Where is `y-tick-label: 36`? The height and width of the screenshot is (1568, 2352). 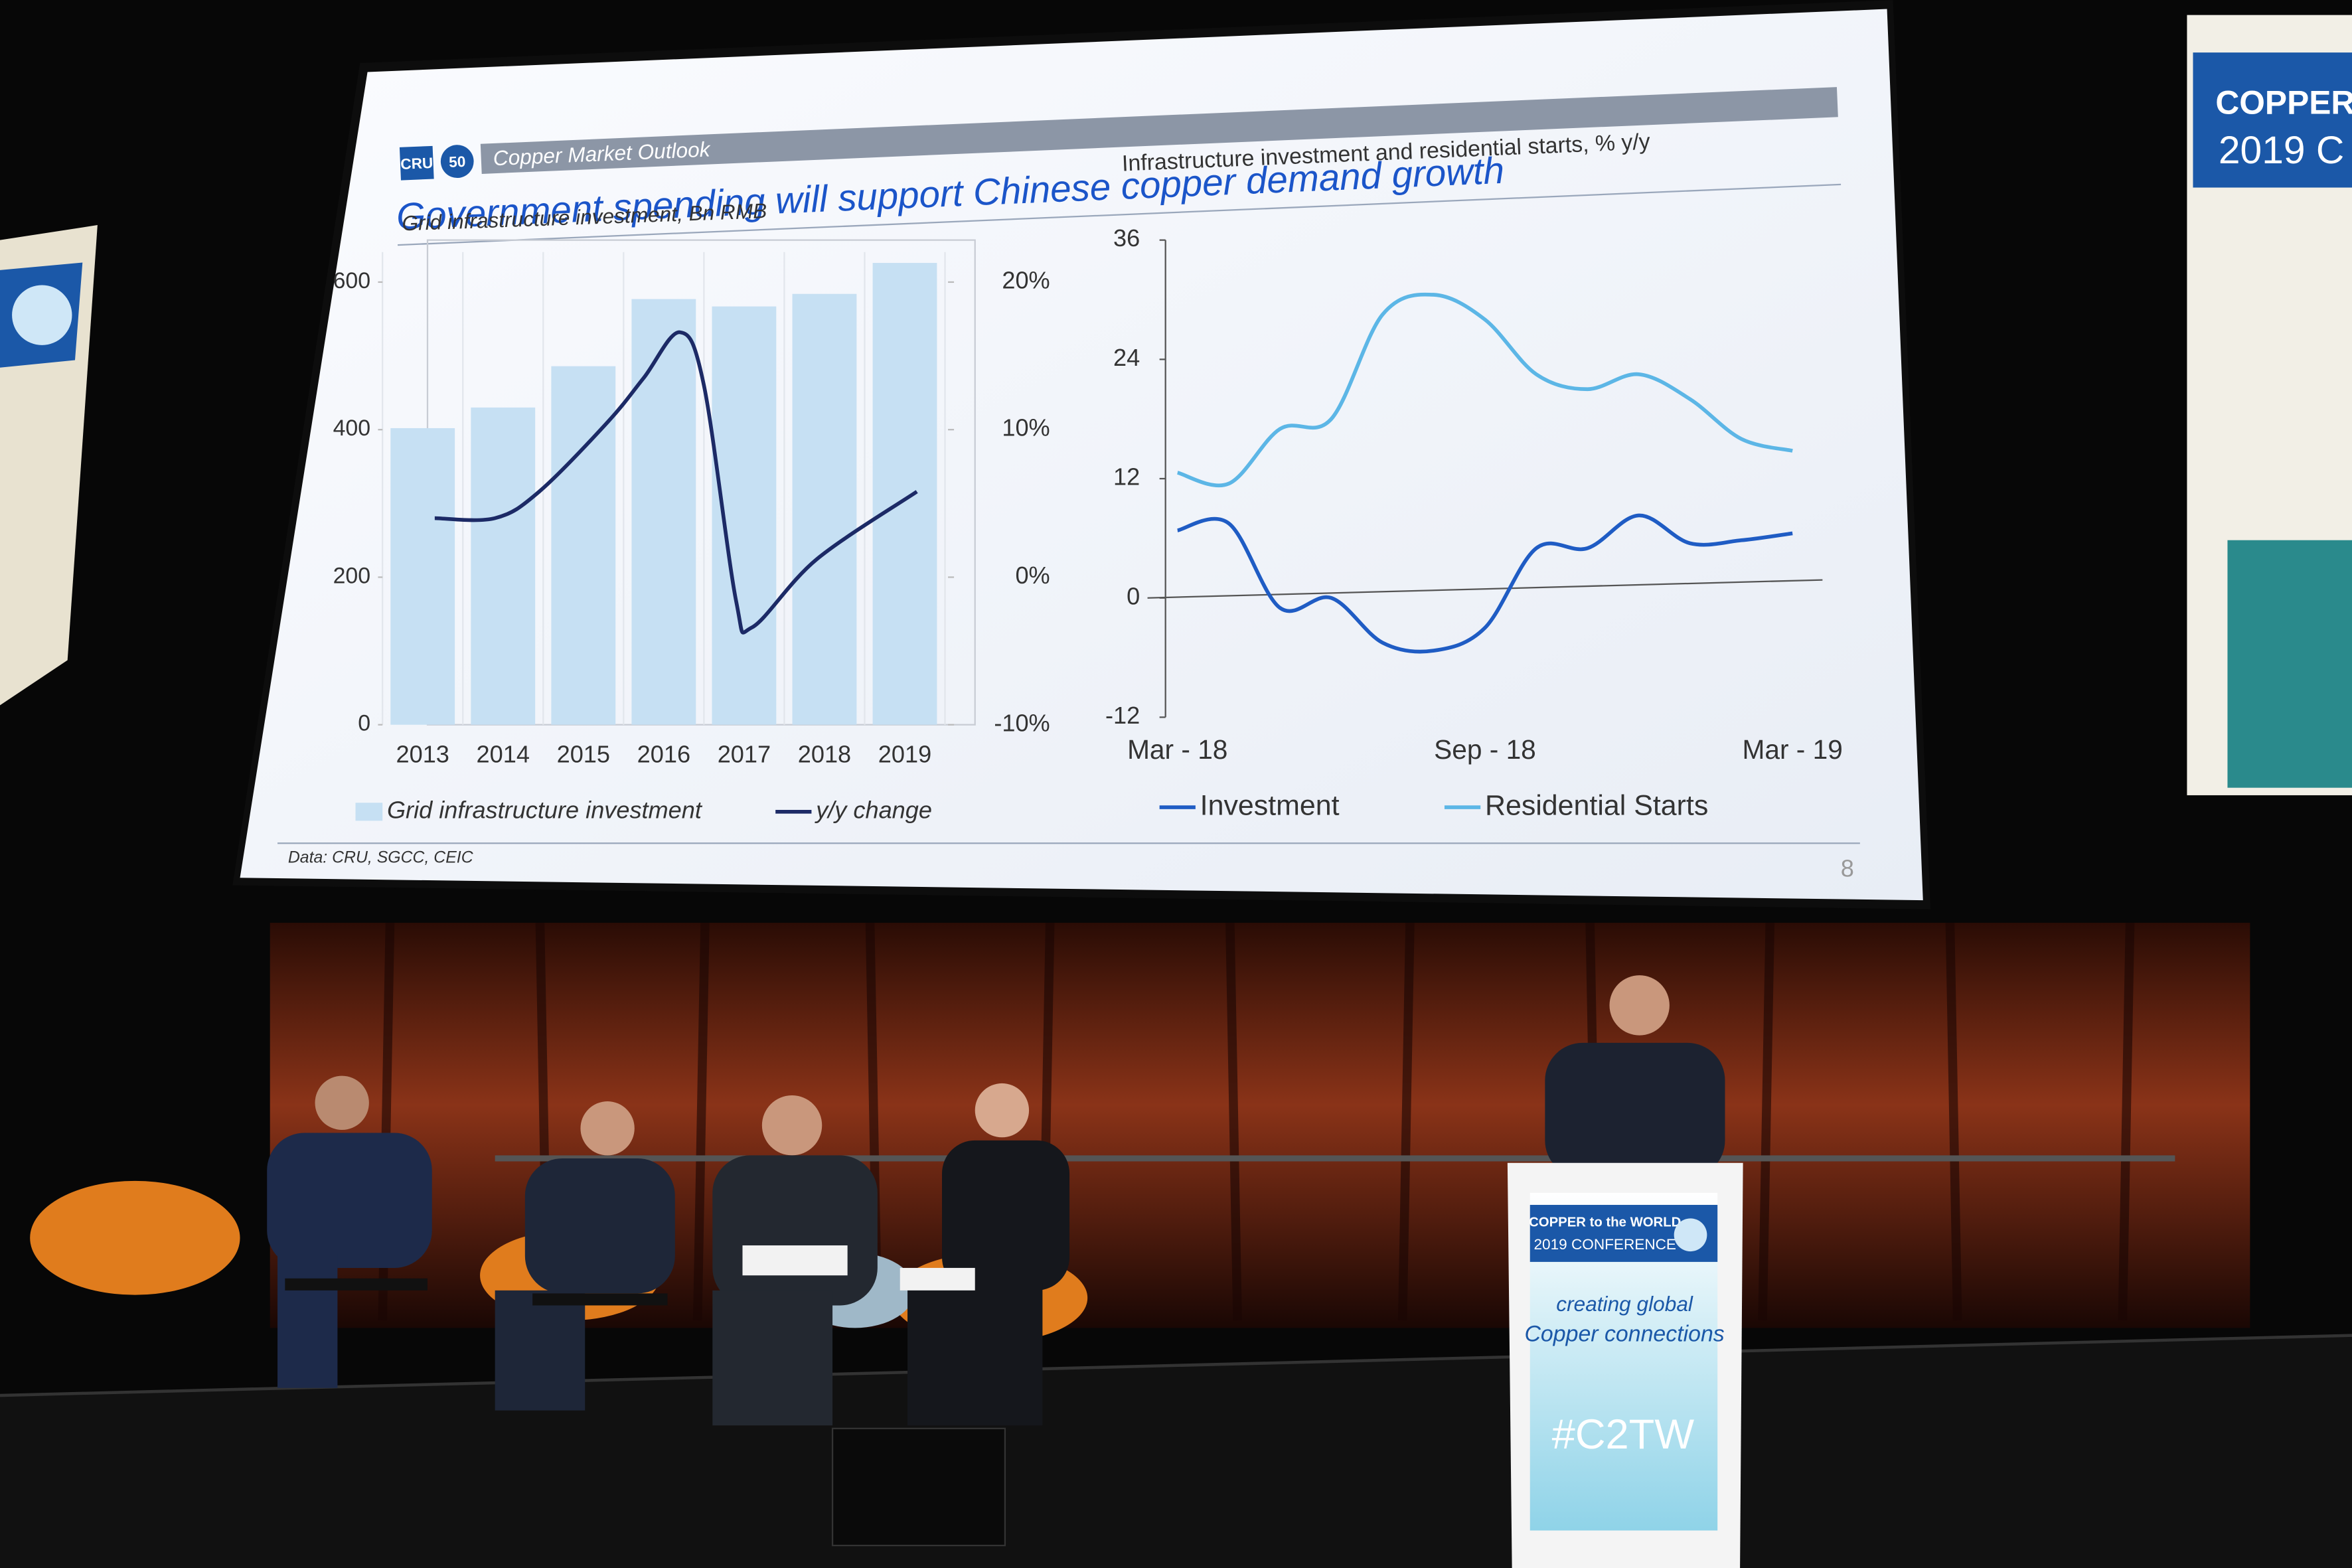 y-tick-label: 36 is located at coordinates (1126, 238).